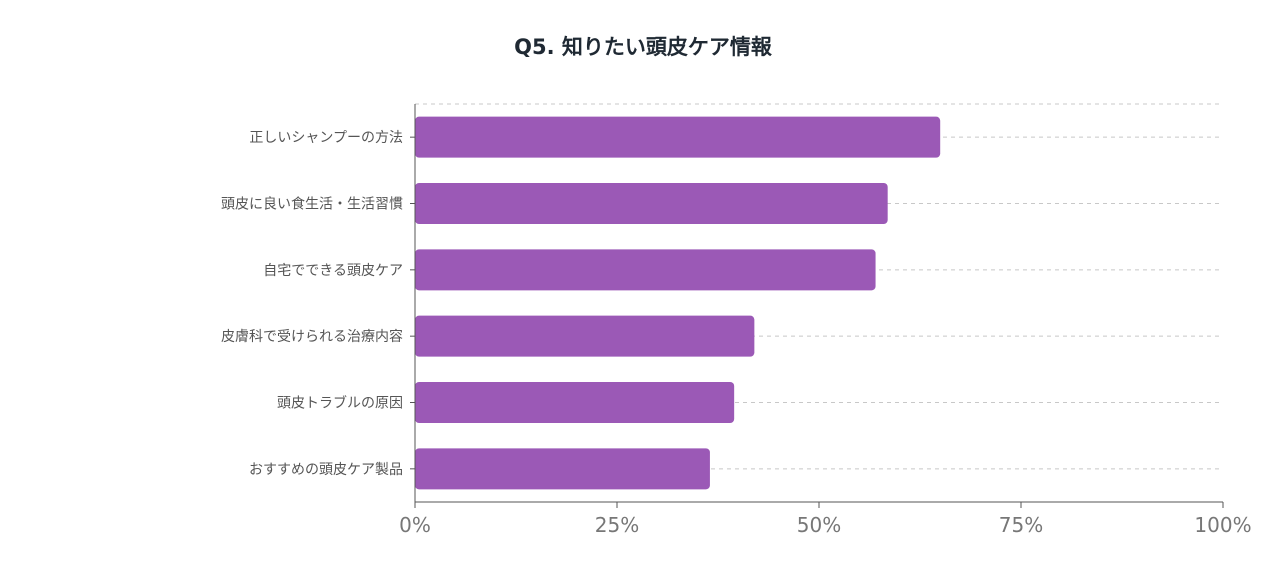  I want to click on category-label: 正しいシャンプーの方法, so click(326, 138).